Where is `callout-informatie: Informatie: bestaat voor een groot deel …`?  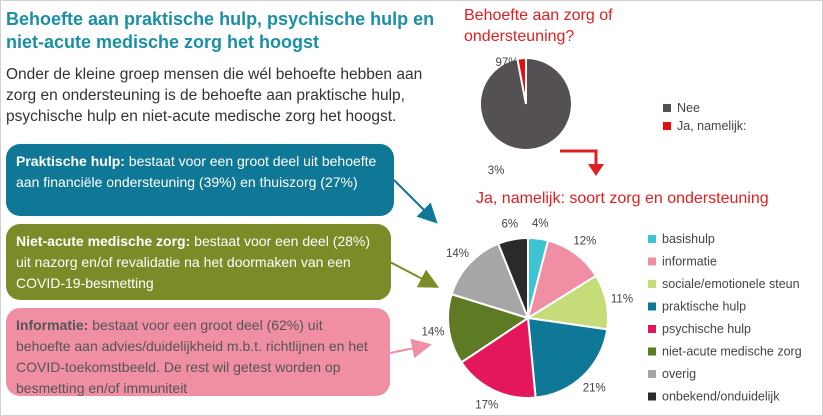 callout-informatie: Informatie: bestaat voor een groot deel … is located at coordinates (198, 352).